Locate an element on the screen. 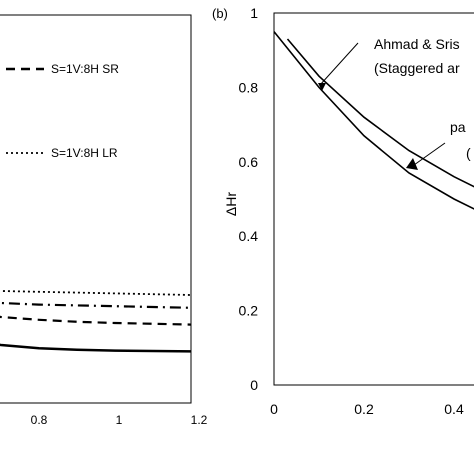  right-x-tick-label: 0.2 is located at coordinates (364, 409).